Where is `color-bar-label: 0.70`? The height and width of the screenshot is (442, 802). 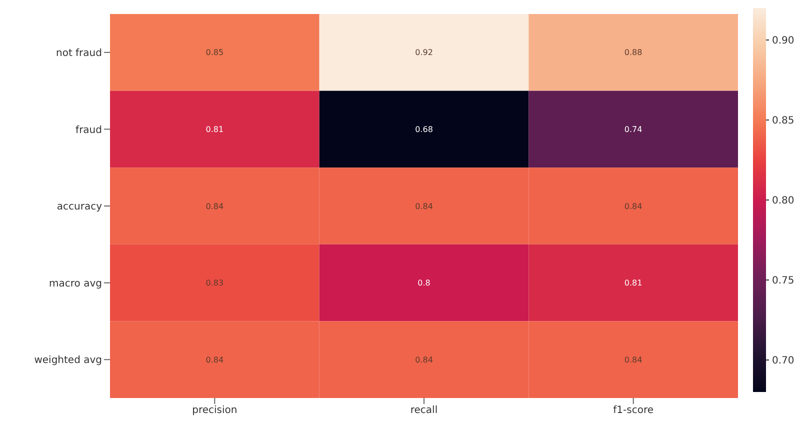
color-bar-label: 0.70 is located at coordinates (783, 361).